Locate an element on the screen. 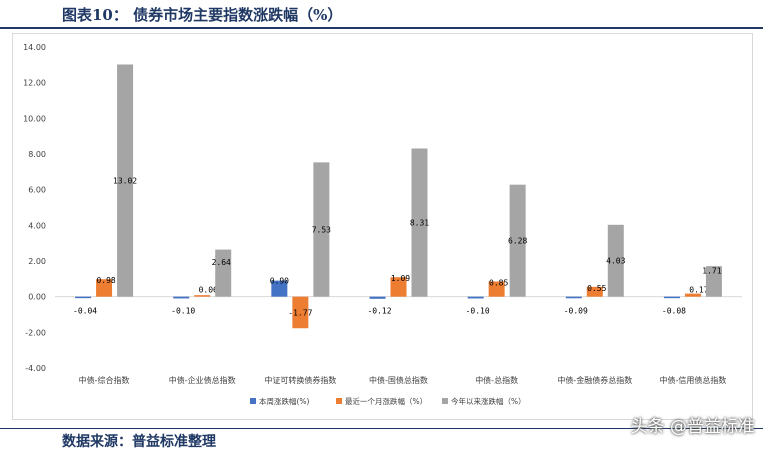  data-label: 0.98 is located at coordinates (105, 280).